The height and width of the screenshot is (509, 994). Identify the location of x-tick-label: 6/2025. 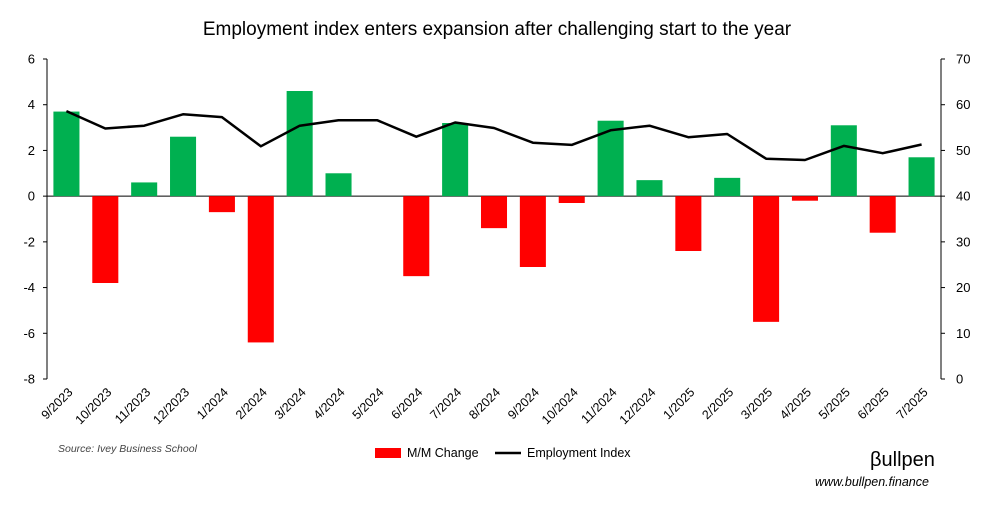
(873, 403).